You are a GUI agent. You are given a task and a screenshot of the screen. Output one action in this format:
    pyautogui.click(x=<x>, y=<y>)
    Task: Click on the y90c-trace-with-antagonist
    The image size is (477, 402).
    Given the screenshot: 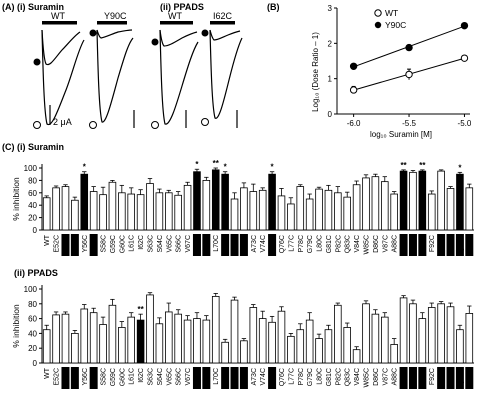 What is the action you would take?
    pyautogui.click(x=114, y=34)
    